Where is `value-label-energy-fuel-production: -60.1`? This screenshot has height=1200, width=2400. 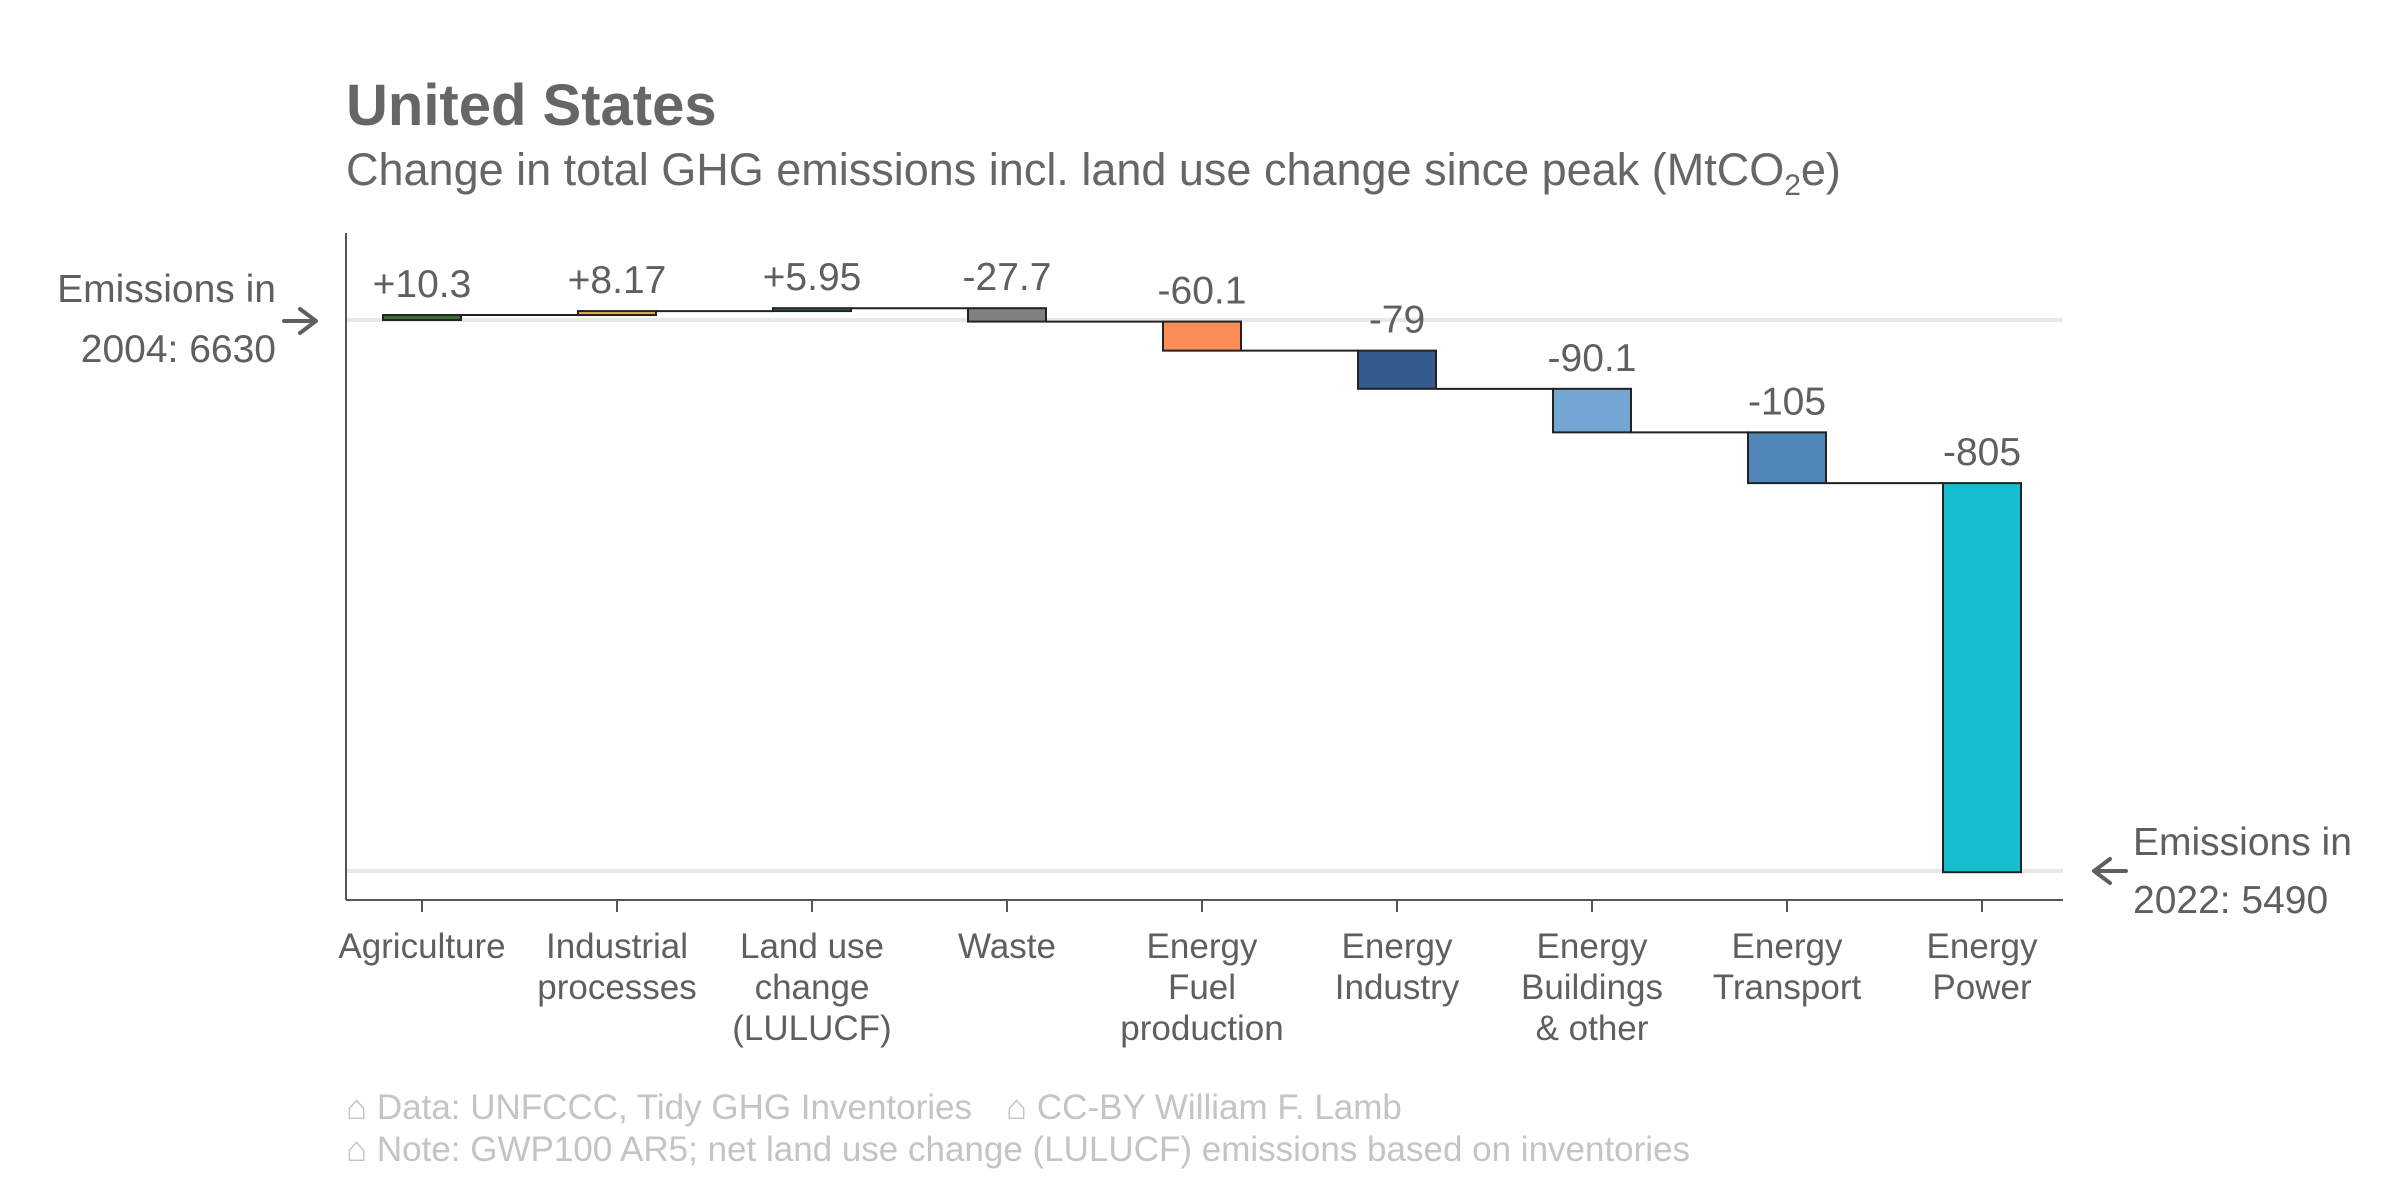 value-label-energy-fuel-production: -60.1 is located at coordinates (1202, 291).